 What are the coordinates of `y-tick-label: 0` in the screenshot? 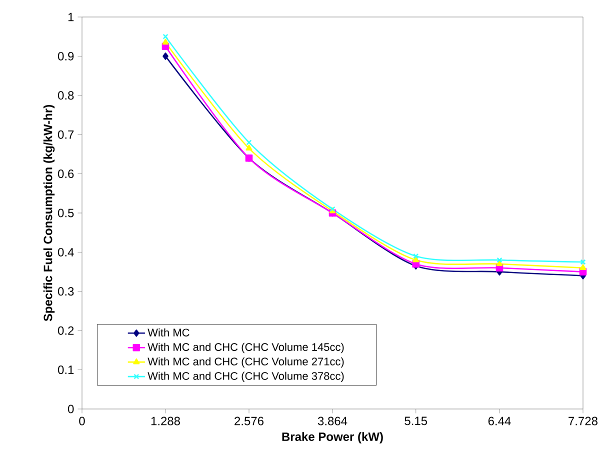 It's located at (71, 409).